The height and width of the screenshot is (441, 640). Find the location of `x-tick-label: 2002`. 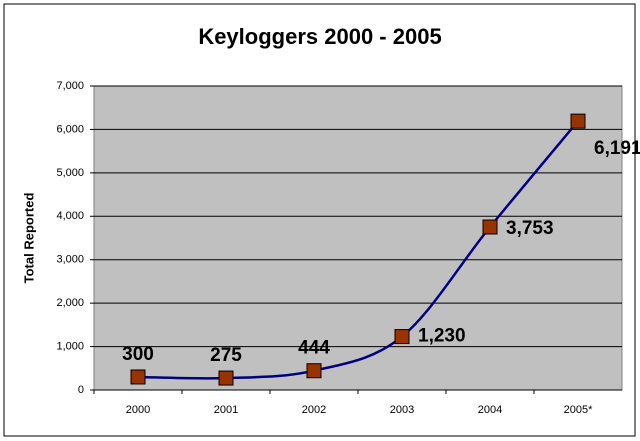

x-tick-label: 2002 is located at coordinates (314, 410).